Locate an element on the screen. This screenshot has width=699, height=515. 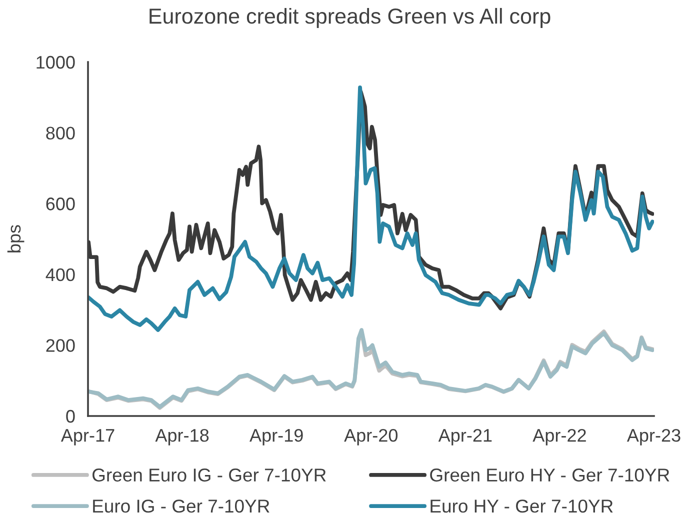
legend-label: Euro HY - Ger 7-10YR is located at coordinates (521, 506).